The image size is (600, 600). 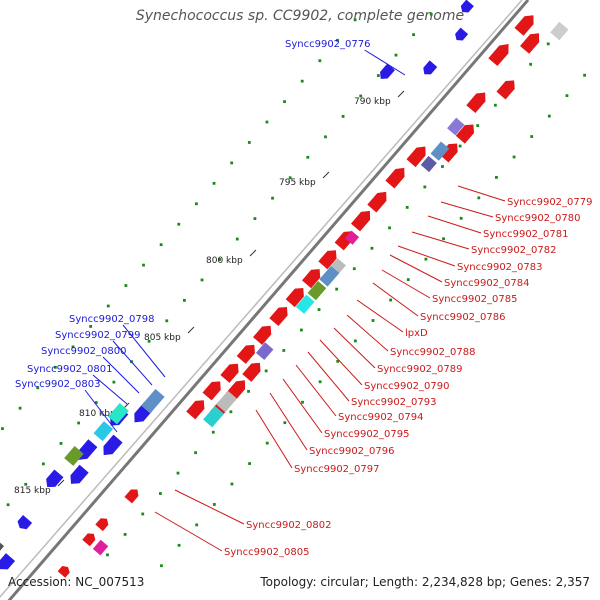 What do you see at coordinates (32, 491) in the screenshot?
I see `tick-label: 815 kbp` at bounding box center [32, 491].